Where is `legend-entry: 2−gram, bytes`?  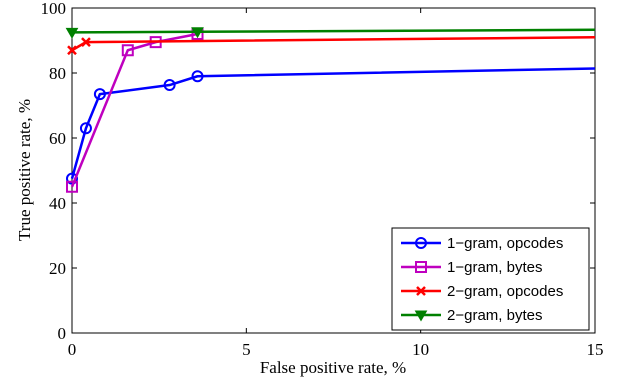
legend-entry: 2−gram, bytes is located at coordinates (471, 315).